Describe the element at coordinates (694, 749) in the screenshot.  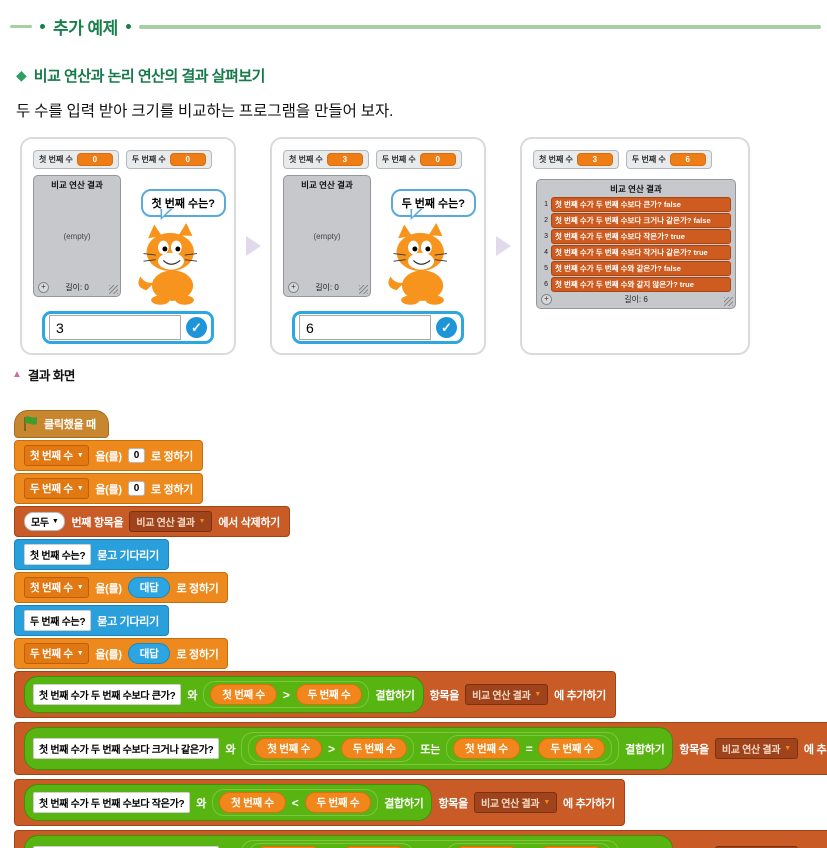
I see `block-label: 항목을` at that location.